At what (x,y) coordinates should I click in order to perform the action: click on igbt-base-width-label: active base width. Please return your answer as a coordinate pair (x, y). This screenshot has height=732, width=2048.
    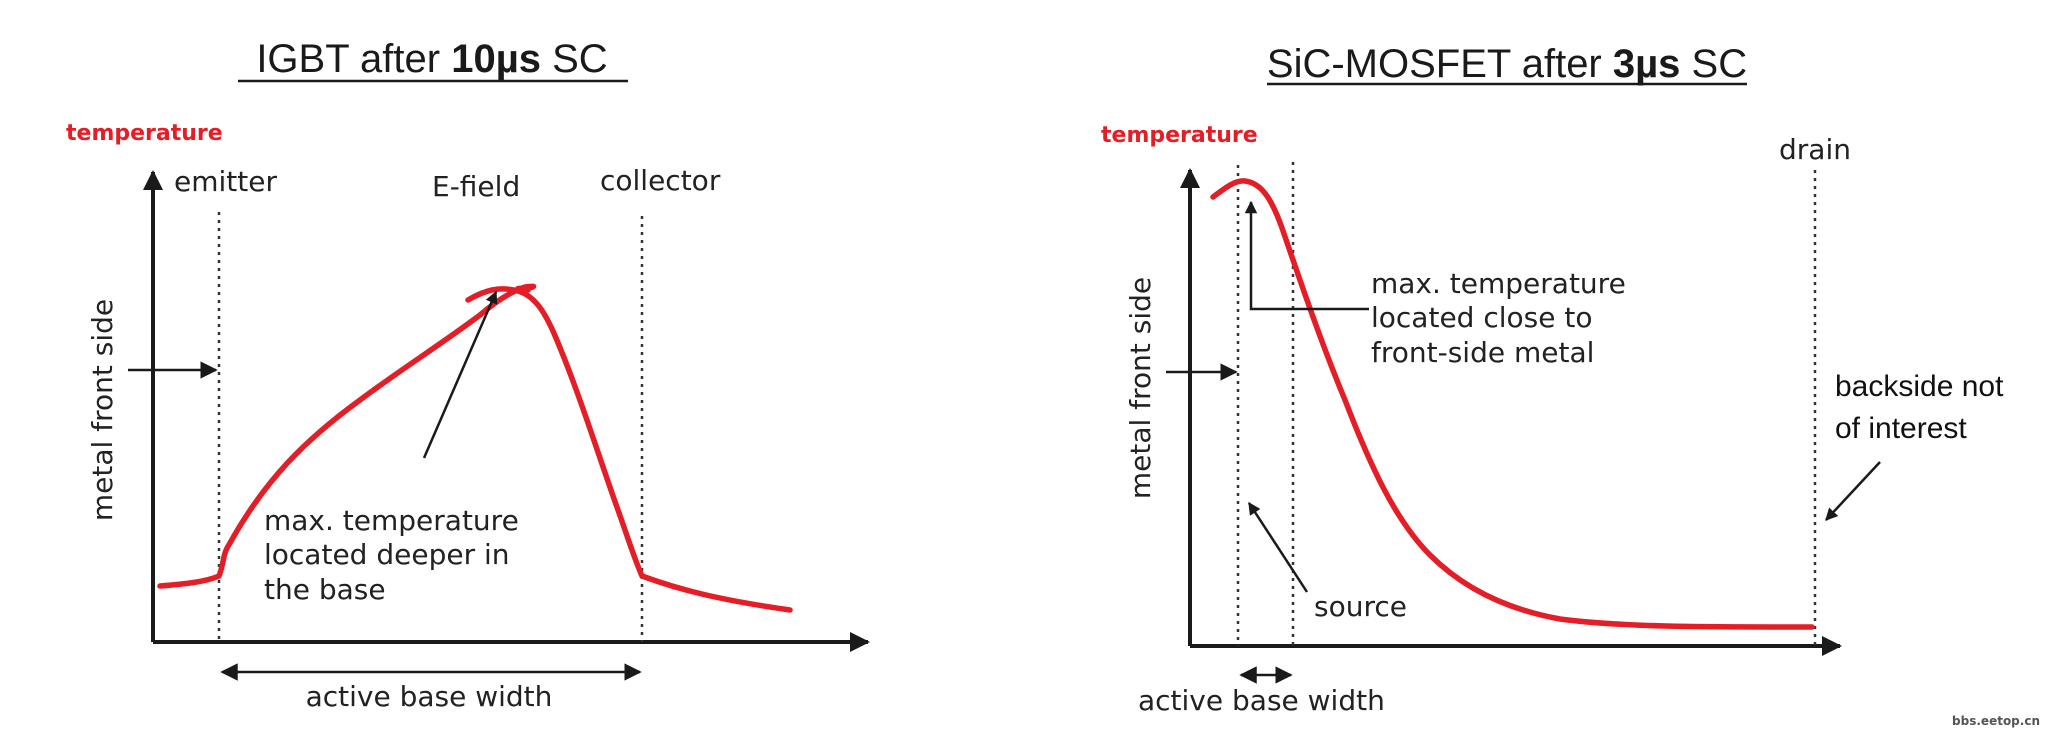
    Looking at the image, I should click on (429, 696).